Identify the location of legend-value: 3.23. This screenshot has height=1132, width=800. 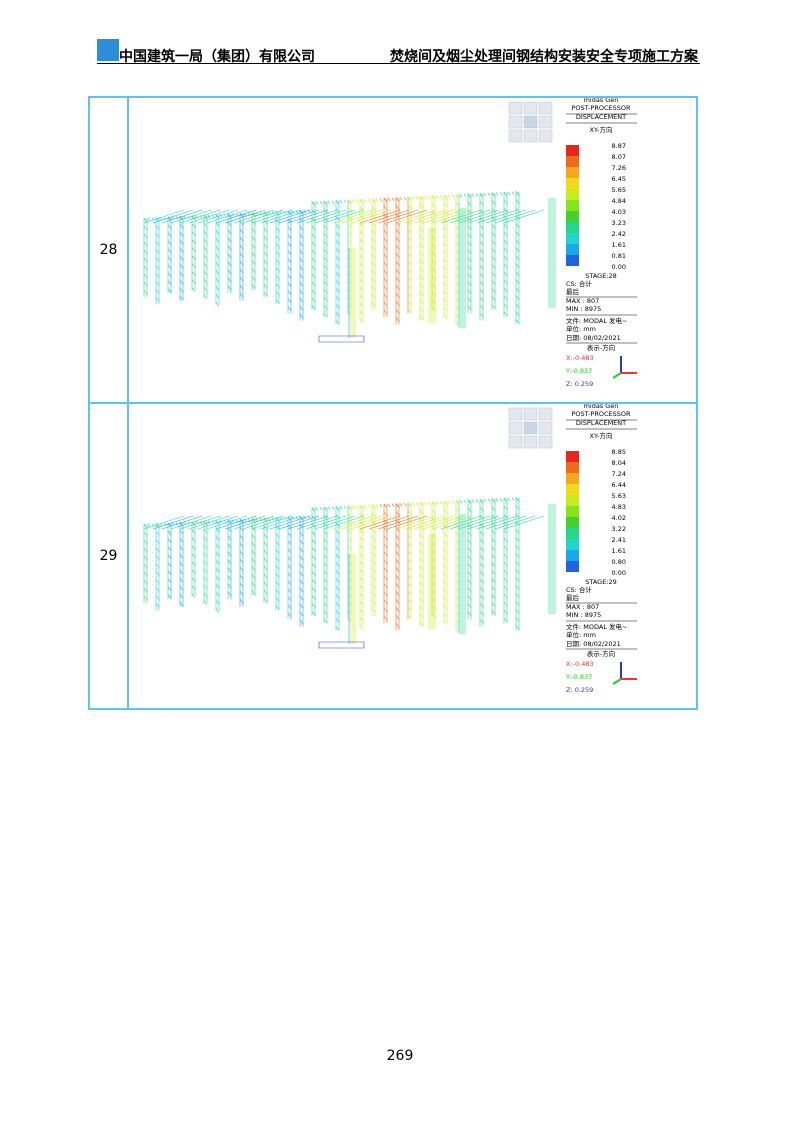
(619, 223).